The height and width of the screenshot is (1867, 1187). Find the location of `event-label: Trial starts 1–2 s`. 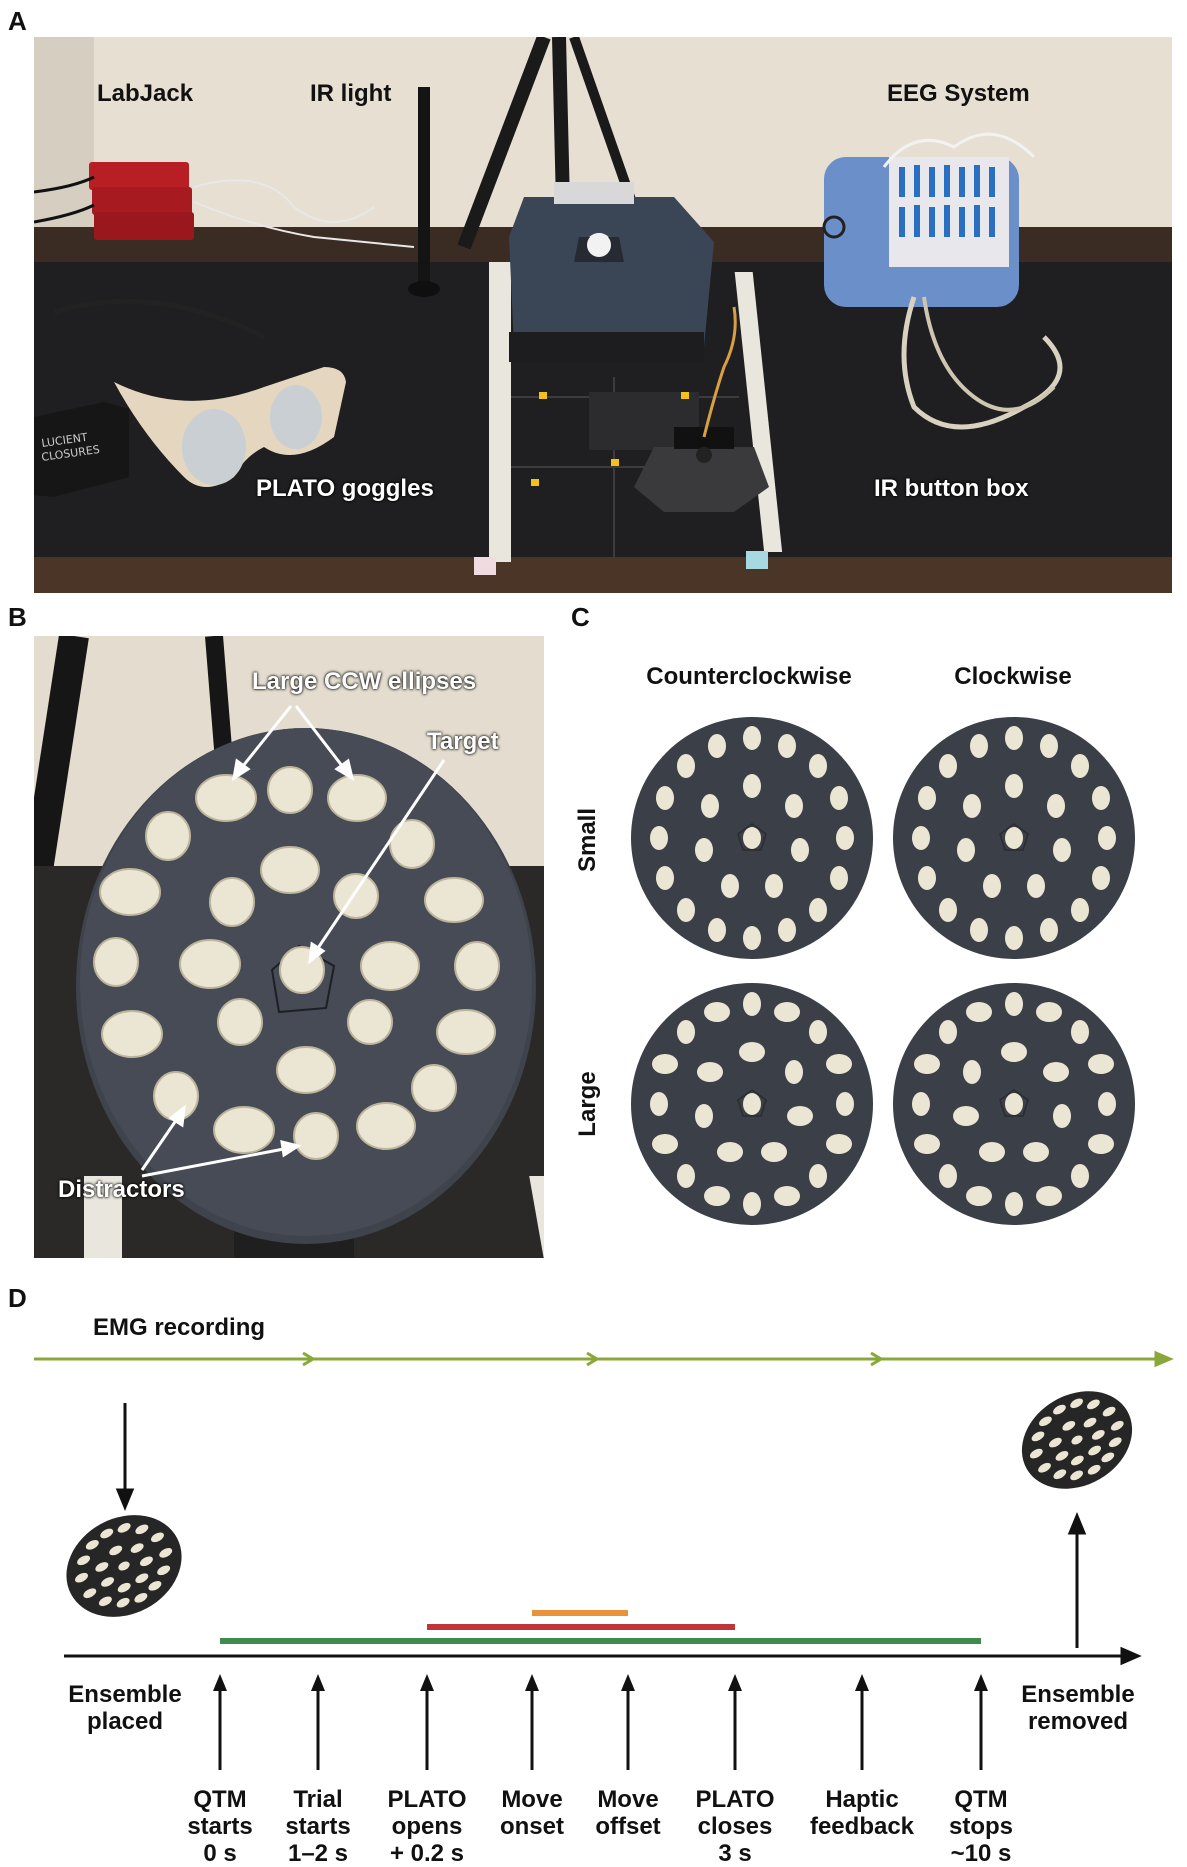

event-label: Trial starts 1–2 s is located at coordinates (318, 1826).